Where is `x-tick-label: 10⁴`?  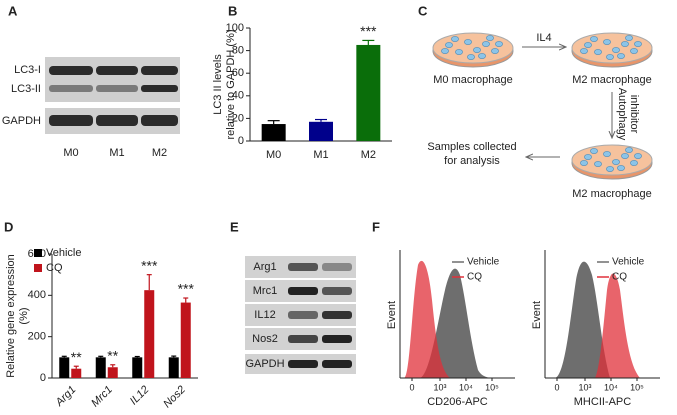
x-tick-label: 10⁴ is located at coordinates (611, 387).